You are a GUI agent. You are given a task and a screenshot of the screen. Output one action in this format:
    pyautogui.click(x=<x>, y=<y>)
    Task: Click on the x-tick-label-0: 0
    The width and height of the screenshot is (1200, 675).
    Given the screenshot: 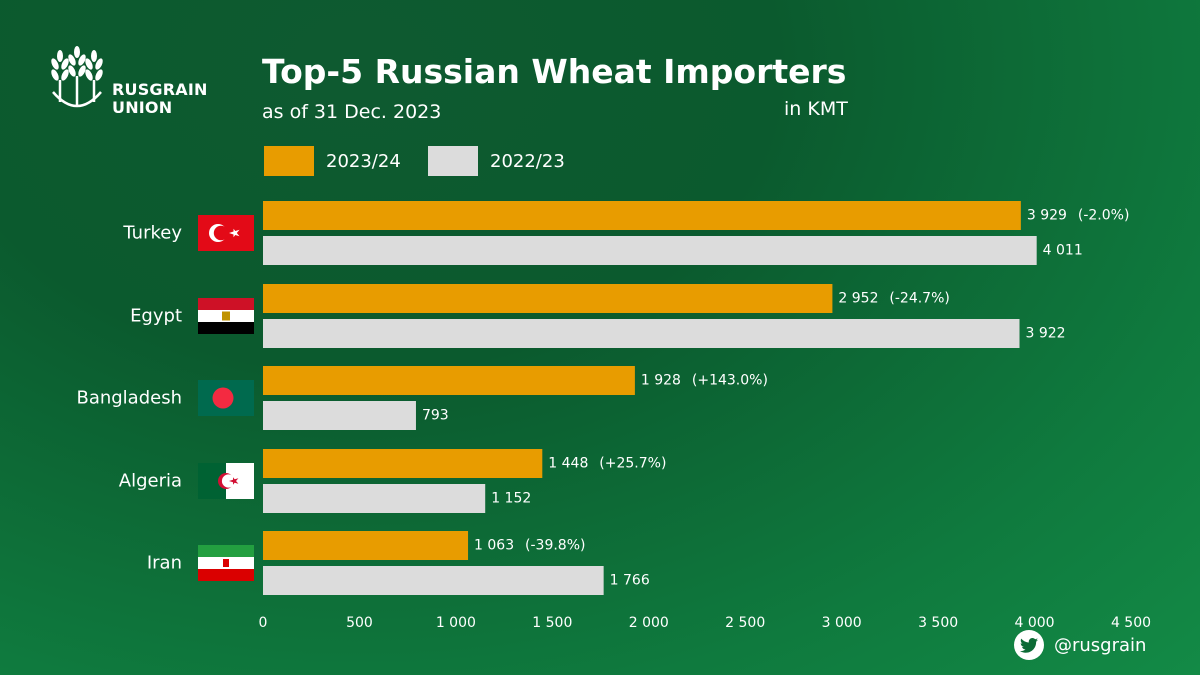 What is the action you would take?
    pyautogui.click(x=263, y=623)
    